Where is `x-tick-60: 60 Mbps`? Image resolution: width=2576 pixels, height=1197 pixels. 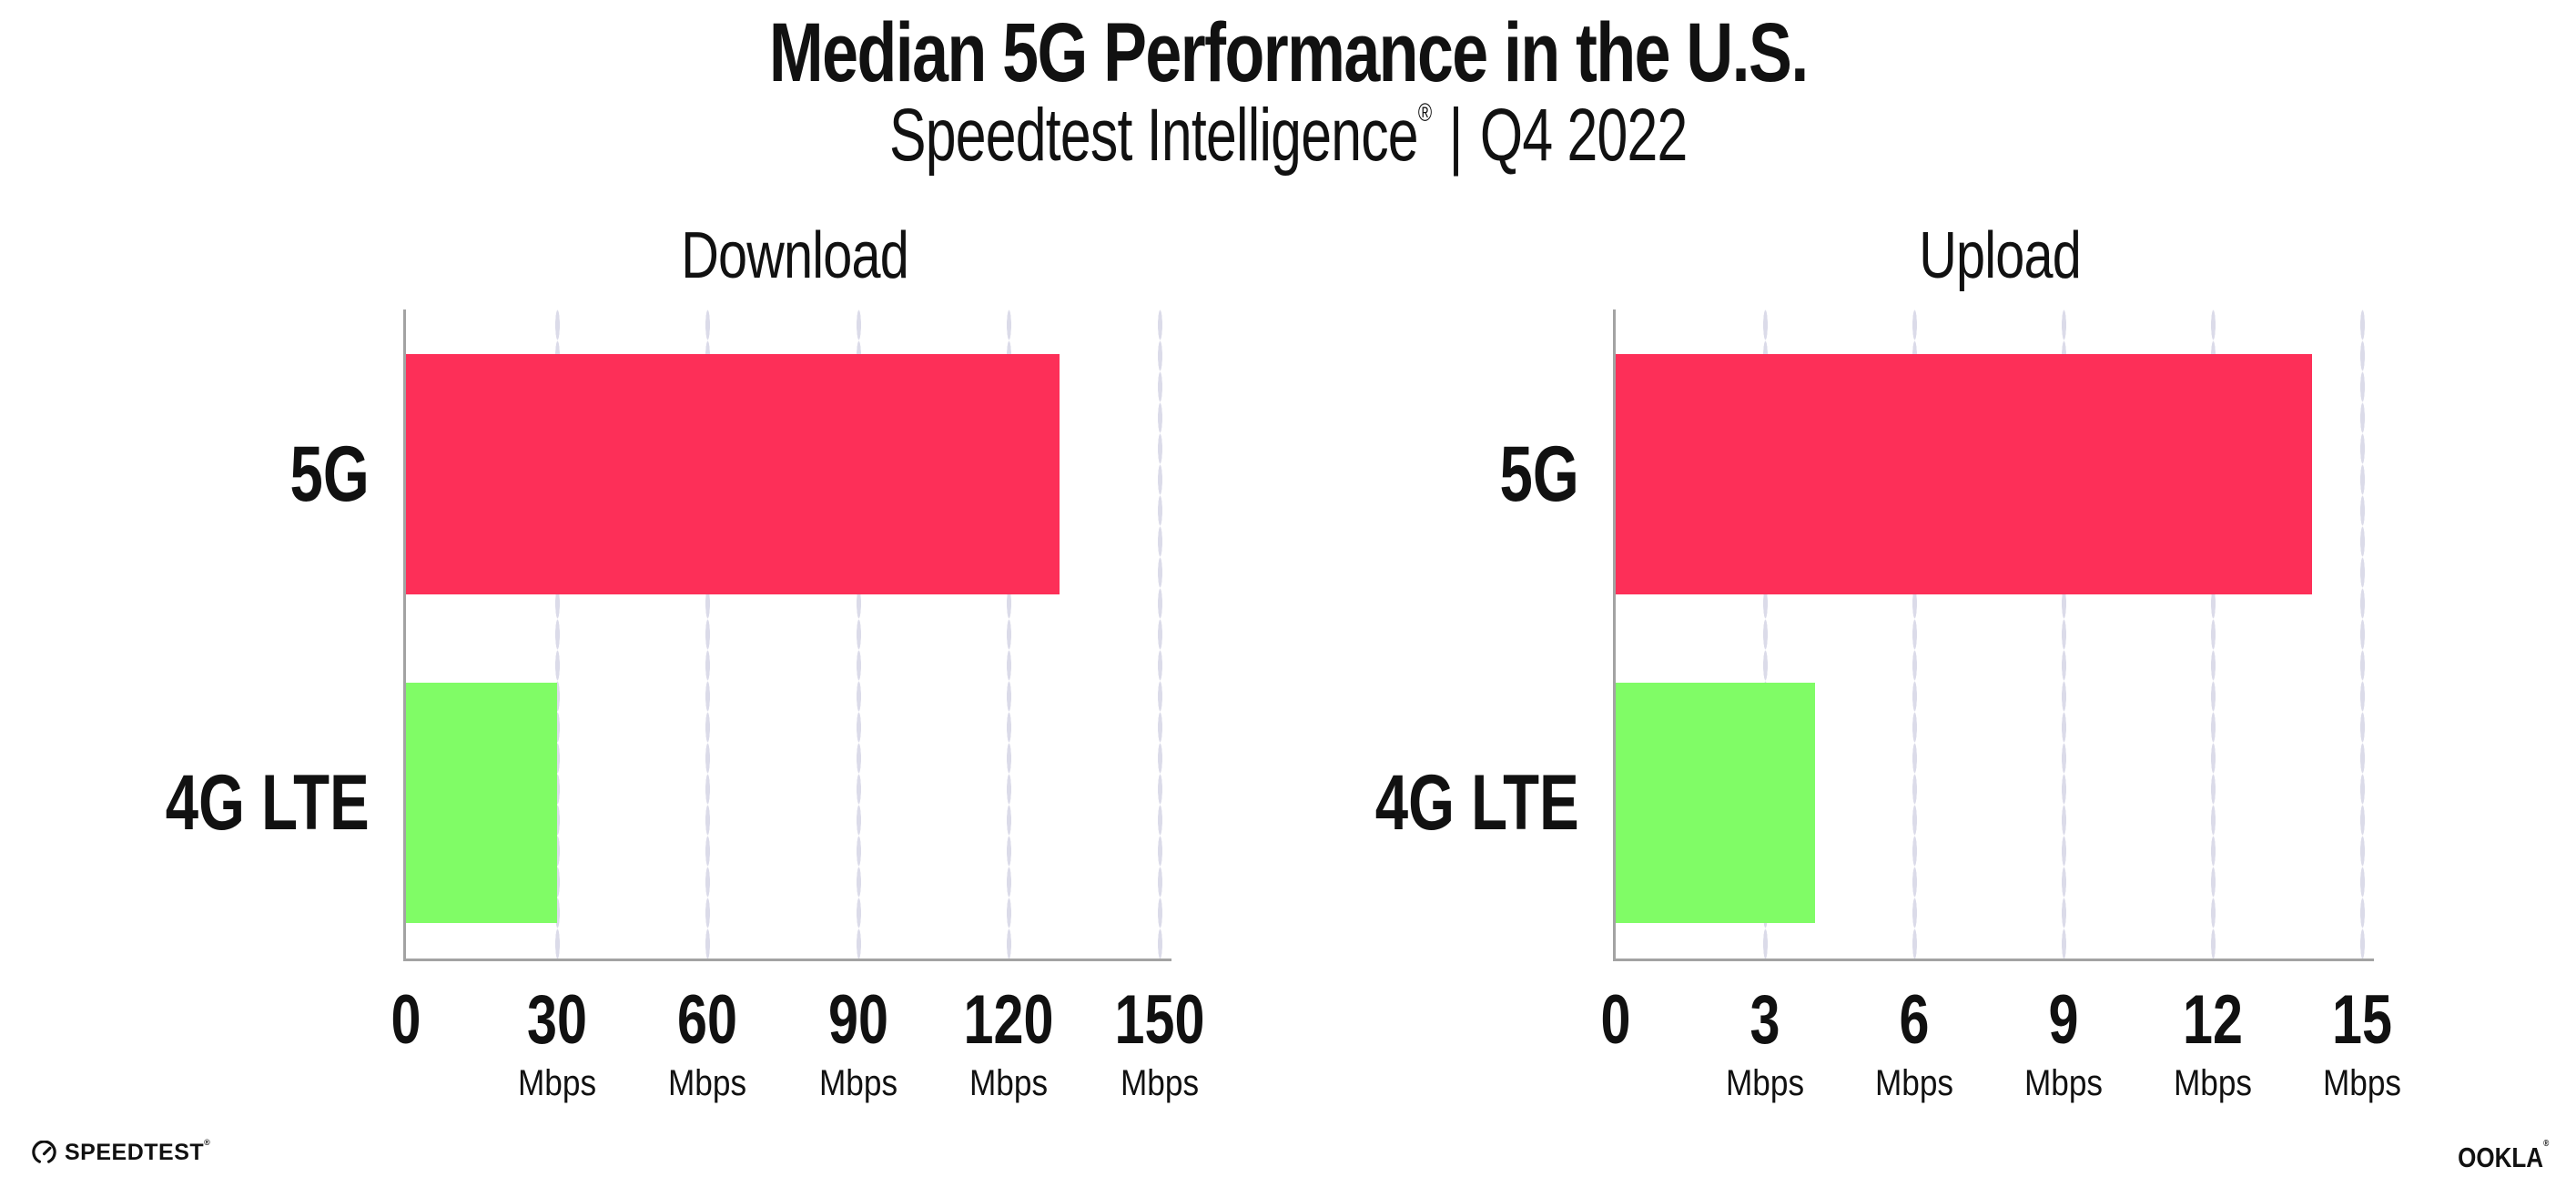 x-tick-60: 60 Mbps is located at coordinates (707, 1042).